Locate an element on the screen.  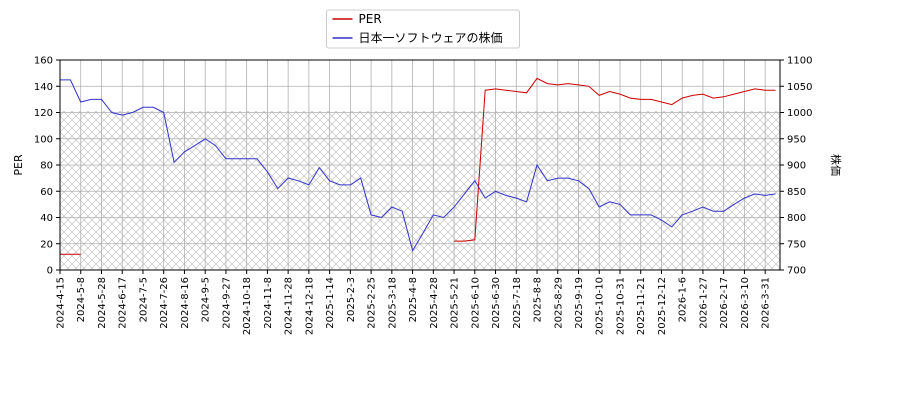
legend: PER 日本一ソフトウェアの株価 is located at coordinates (423, 29).